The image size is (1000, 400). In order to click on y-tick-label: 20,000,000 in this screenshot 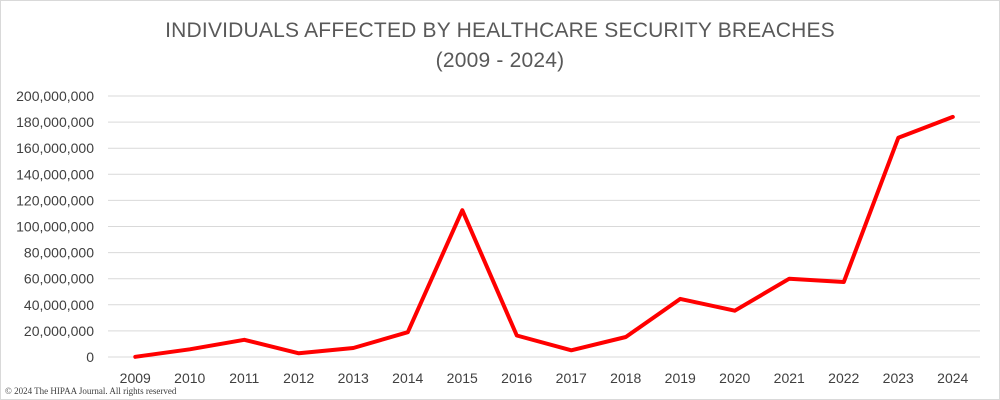, I will do `click(59, 331)`.